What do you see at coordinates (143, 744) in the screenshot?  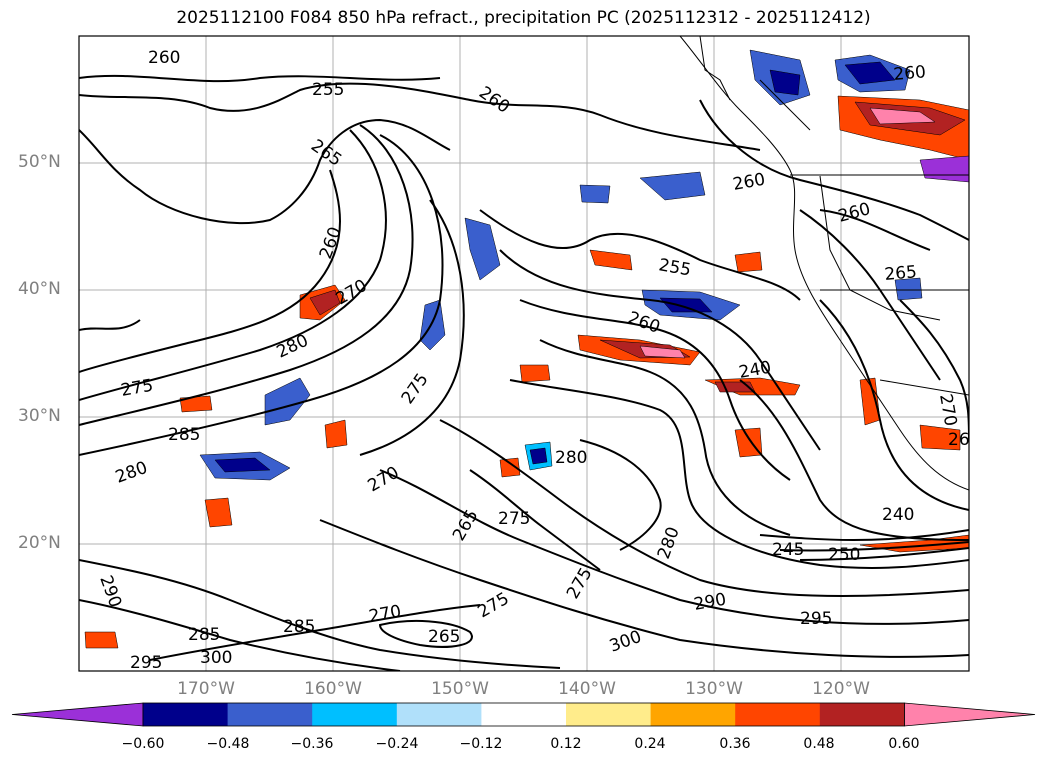 I see `colorbar-tick-label: −0.60` at bounding box center [143, 744].